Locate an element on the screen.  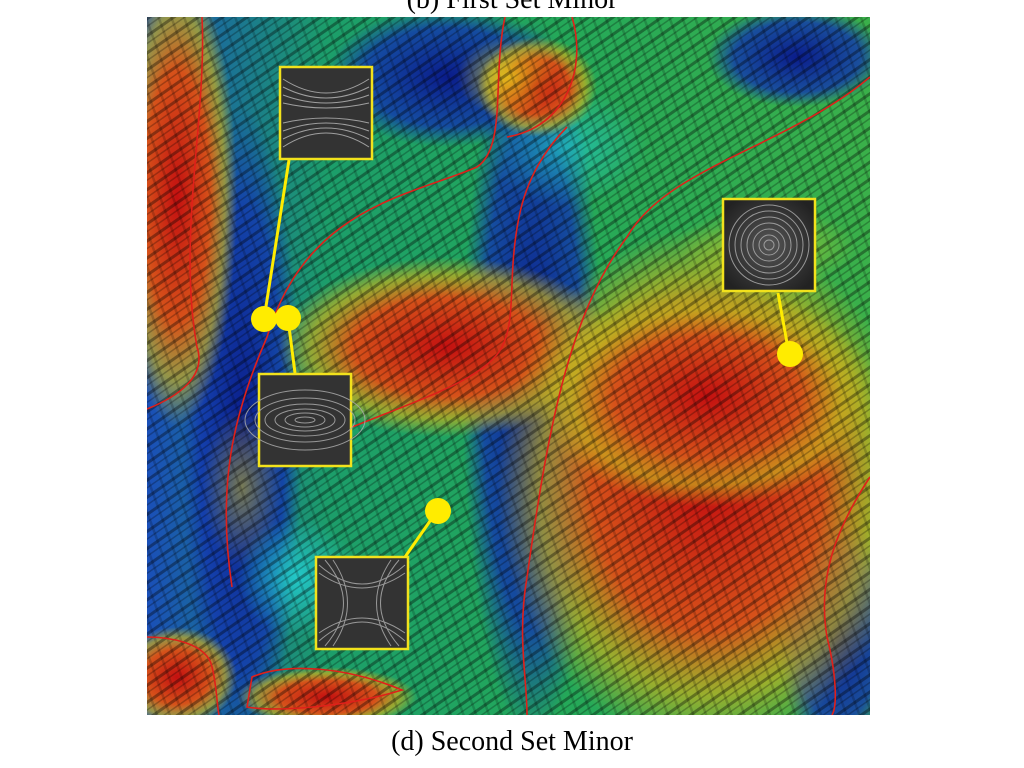
figure-caption-bottom: (d) Second Set Minor is located at coordinates (512, 741).